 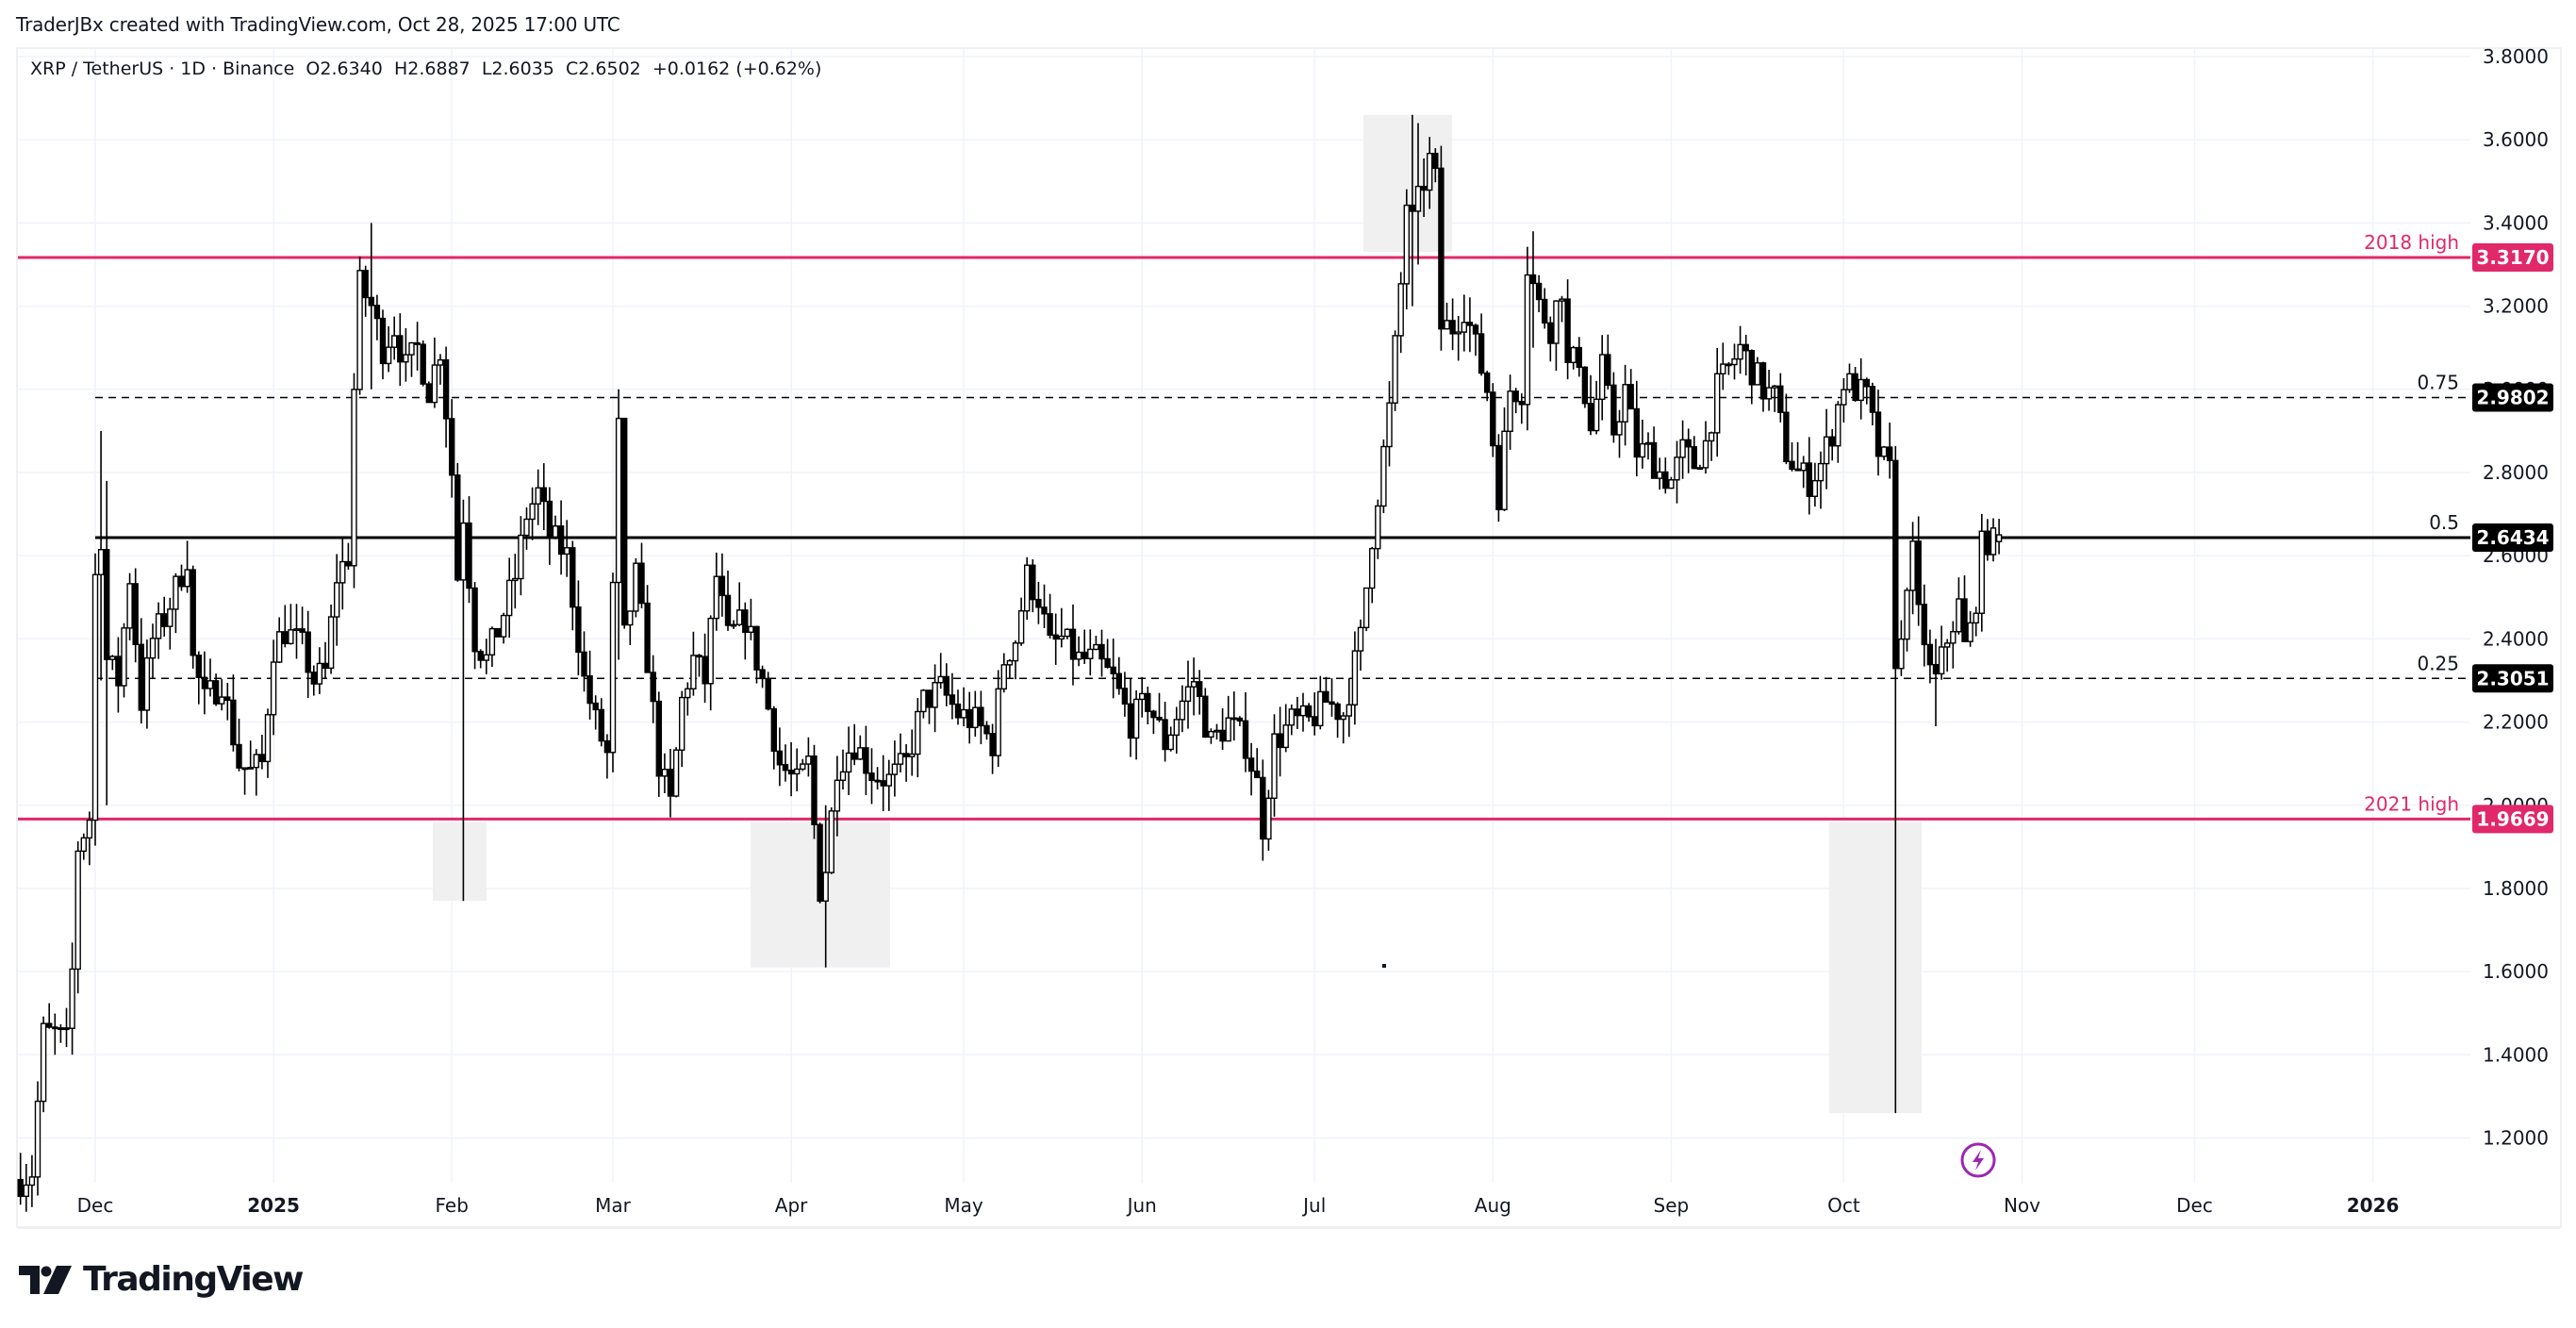 I want to click on price-tick-label: 2.2000, so click(x=2516, y=722).